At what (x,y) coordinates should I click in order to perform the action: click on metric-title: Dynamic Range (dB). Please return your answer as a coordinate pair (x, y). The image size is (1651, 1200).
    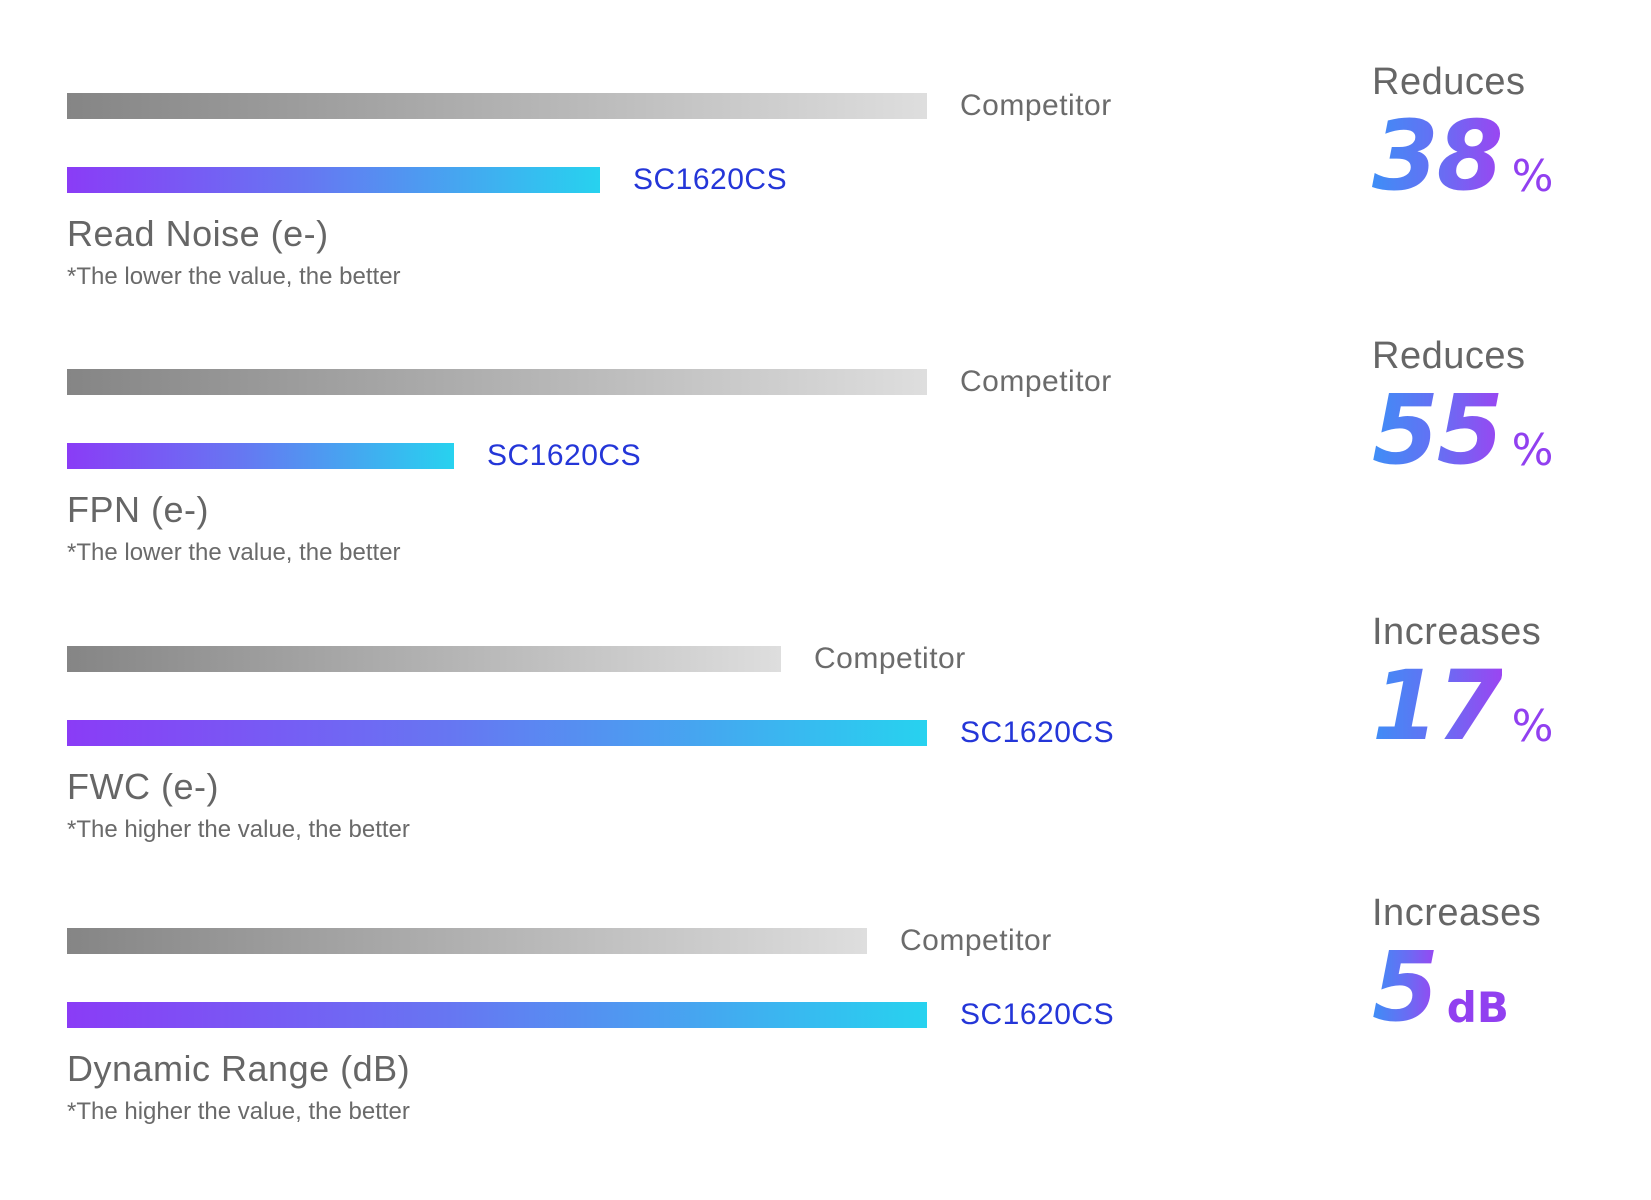
    Looking at the image, I should click on (239, 1068).